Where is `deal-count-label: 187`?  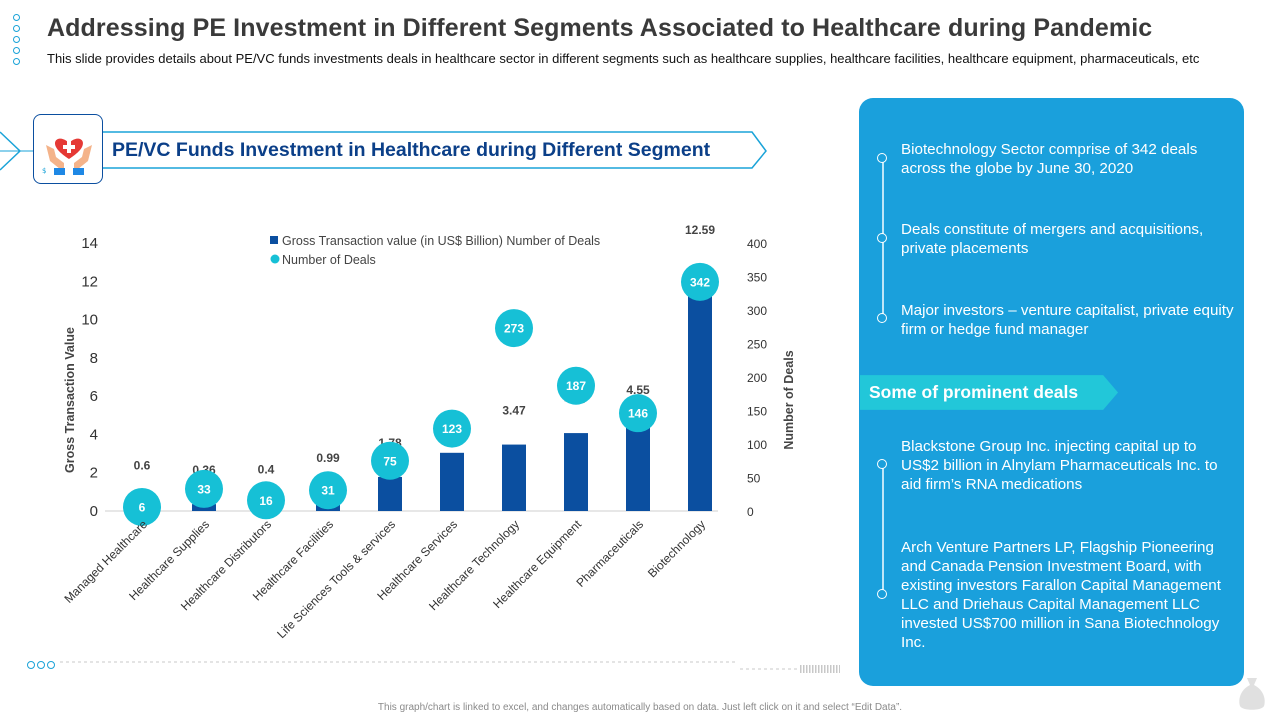 deal-count-label: 187 is located at coordinates (576, 386).